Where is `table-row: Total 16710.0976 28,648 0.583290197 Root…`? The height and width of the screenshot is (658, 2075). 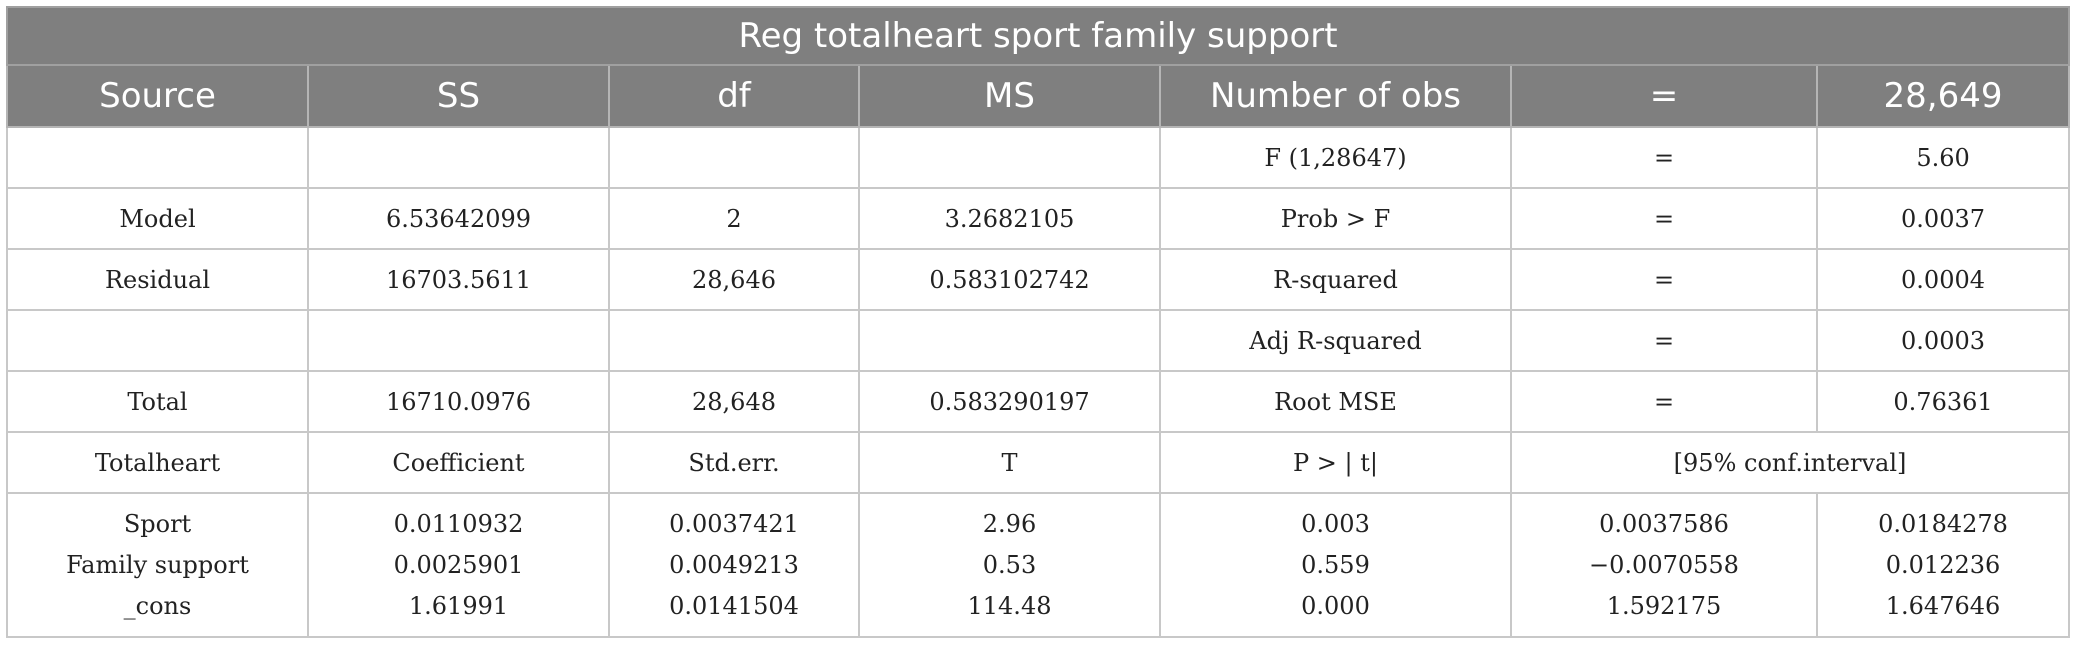
table-row: Total 16710.0976 28,648 0.583290197 Root… is located at coordinates (1038, 401).